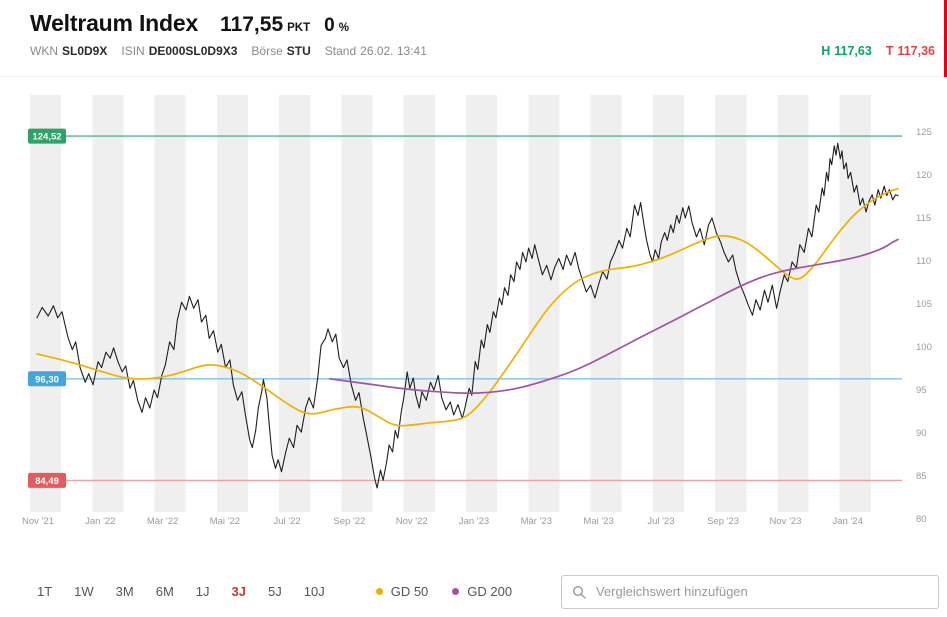  Describe the element at coordinates (349, 521) in the screenshot. I see `x-axis-label: Sep '22` at that location.